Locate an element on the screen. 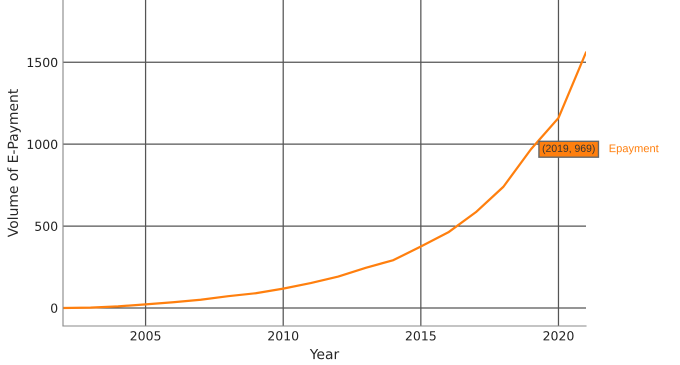 The width and height of the screenshot is (680, 365). x-axis-title: Year is located at coordinates (325, 354).